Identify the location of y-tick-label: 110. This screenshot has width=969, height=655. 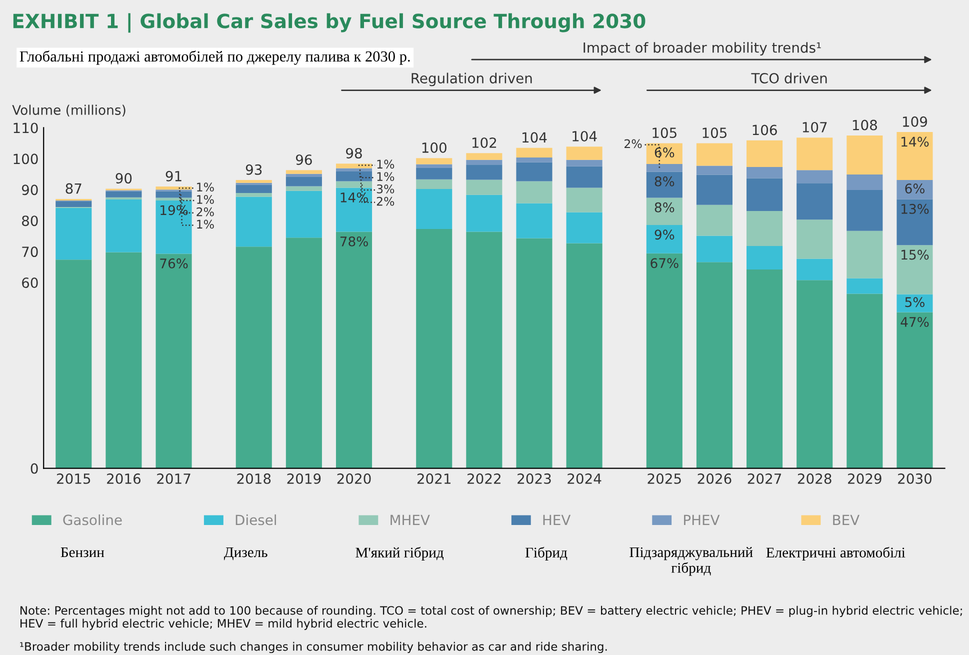
(26, 128).